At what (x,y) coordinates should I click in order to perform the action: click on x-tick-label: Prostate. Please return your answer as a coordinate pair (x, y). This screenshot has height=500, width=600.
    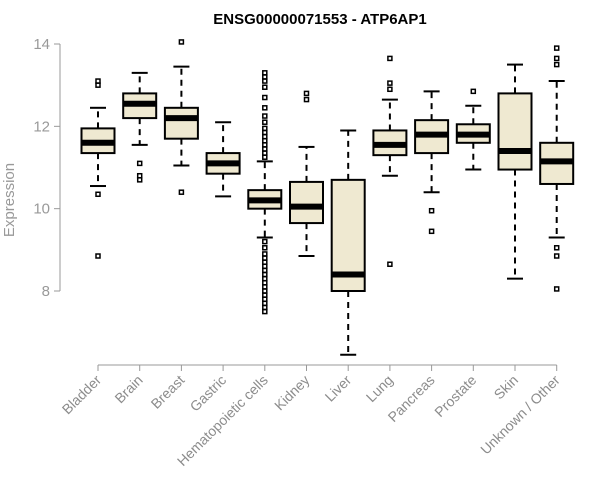
    Looking at the image, I should click on (455, 396).